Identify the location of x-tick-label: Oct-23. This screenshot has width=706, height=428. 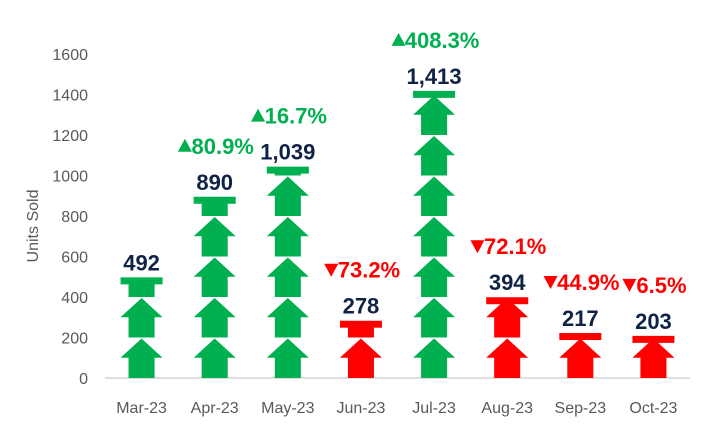
(653, 408).